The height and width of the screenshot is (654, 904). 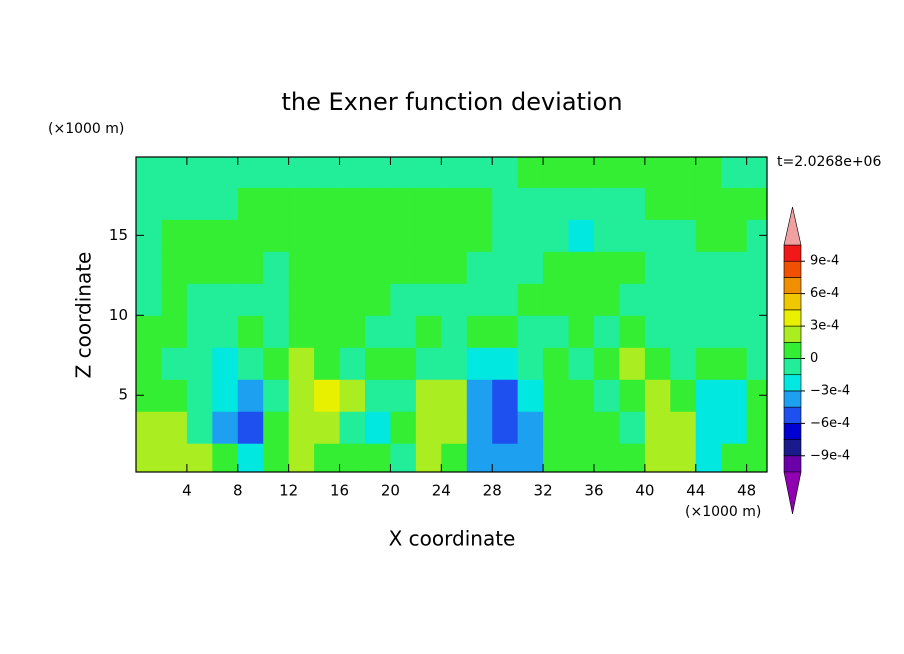 I want to click on colorbar-over, so click(x=792, y=226).